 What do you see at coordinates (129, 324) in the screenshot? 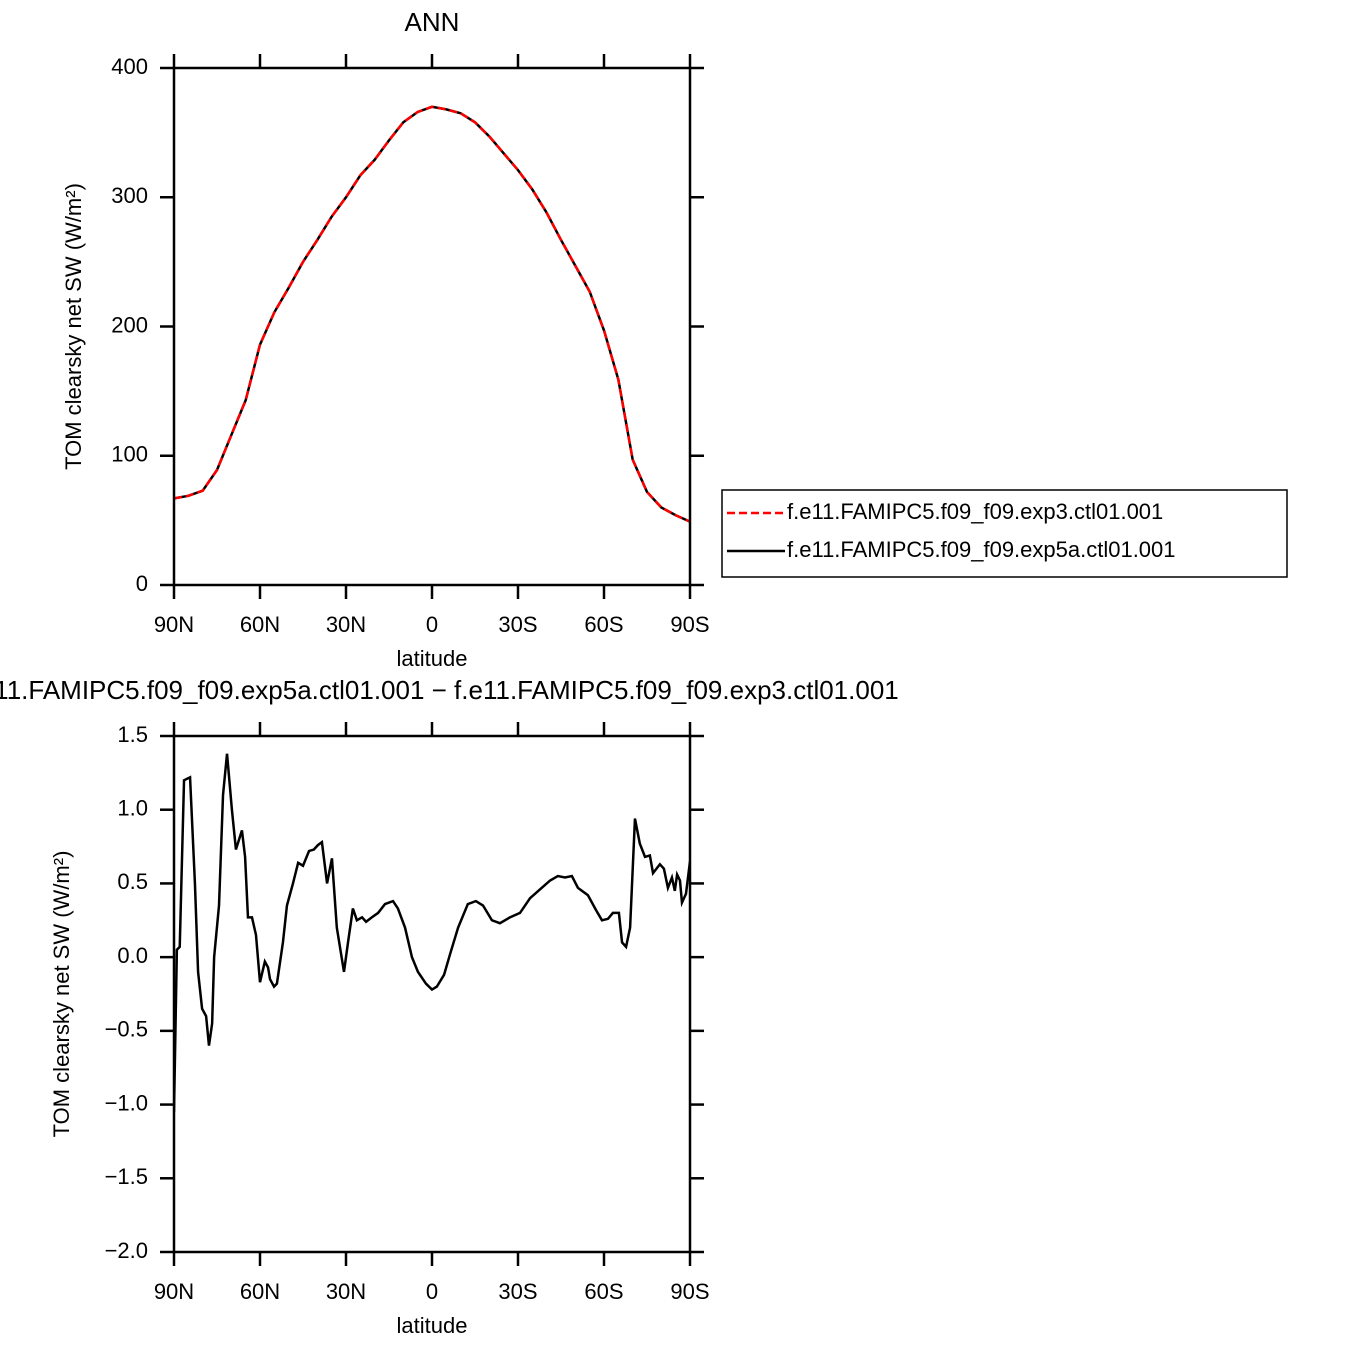
I see `y-tick-label: 200` at bounding box center [129, 324].